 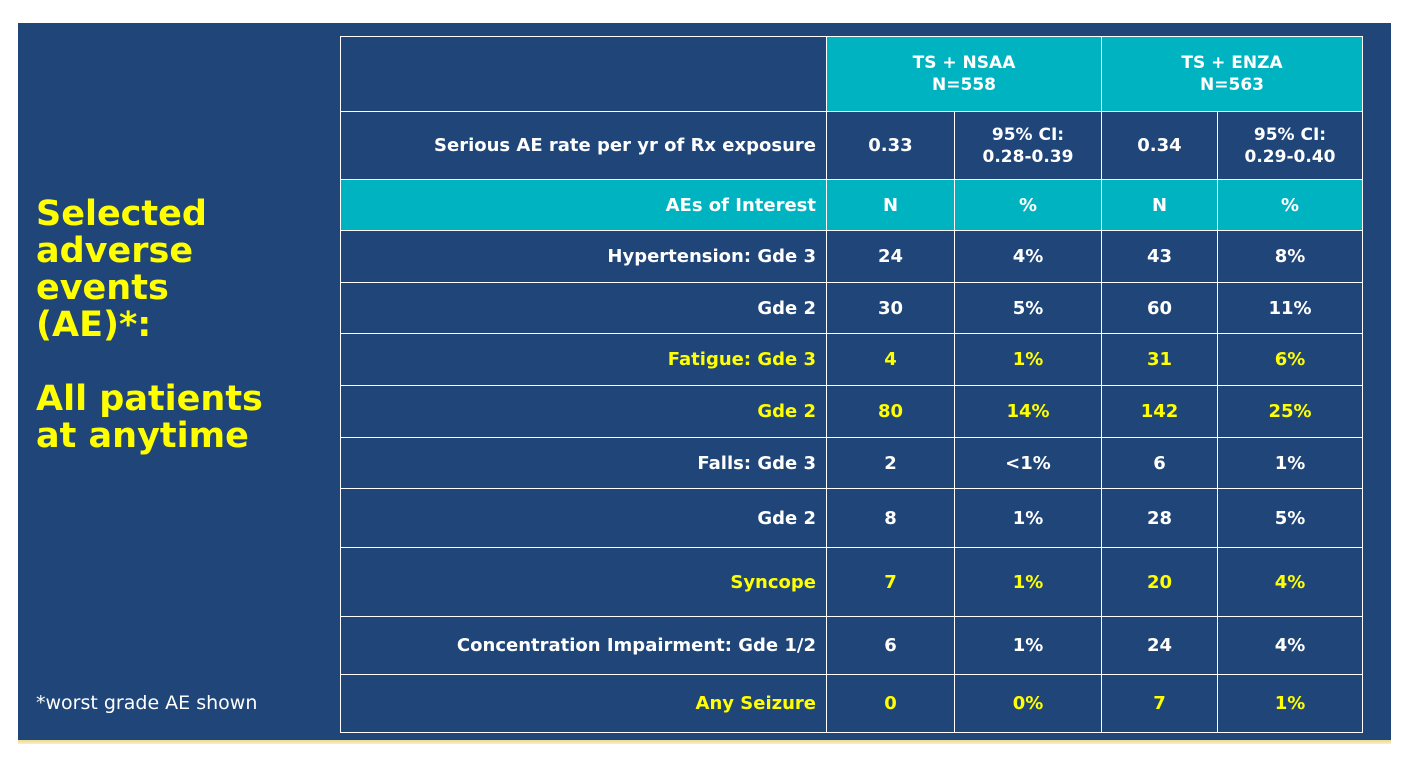 I want to click on side-title-line: (AE)*:, so click(x=94, y=325).